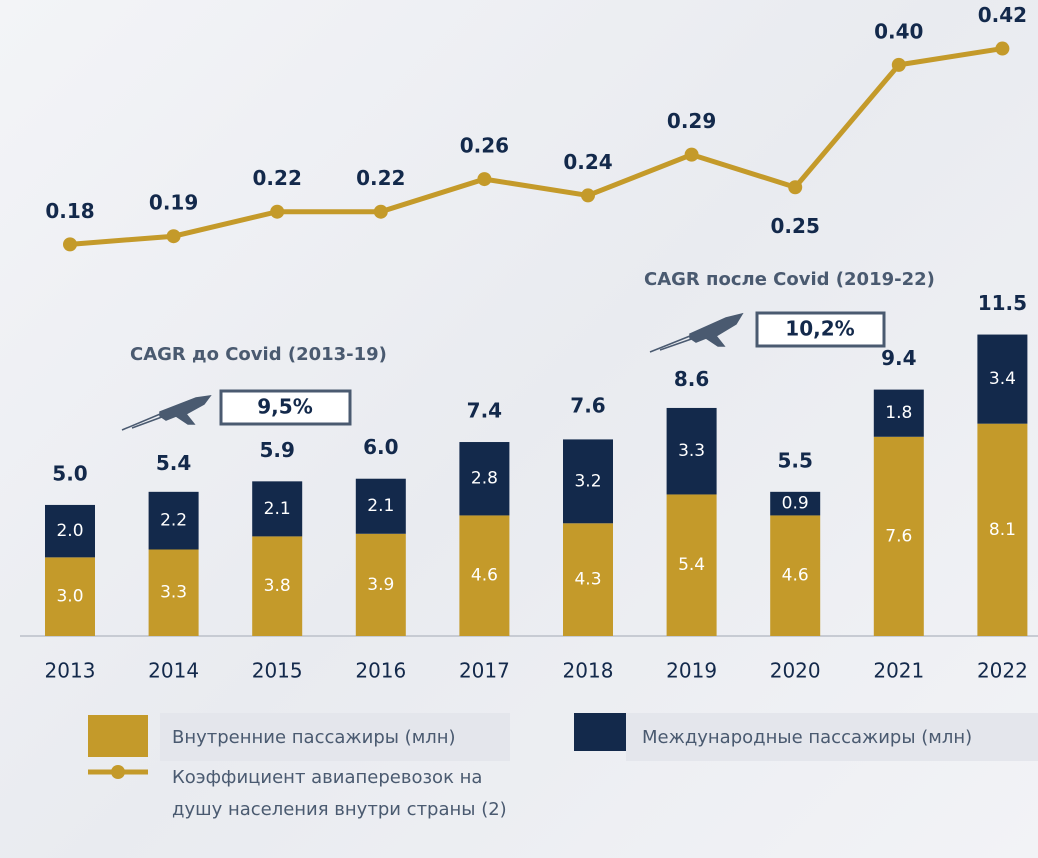 This screenshot has width=1038, height=858. I want to click on annotation-value: 10,2%, so click(819, 329).